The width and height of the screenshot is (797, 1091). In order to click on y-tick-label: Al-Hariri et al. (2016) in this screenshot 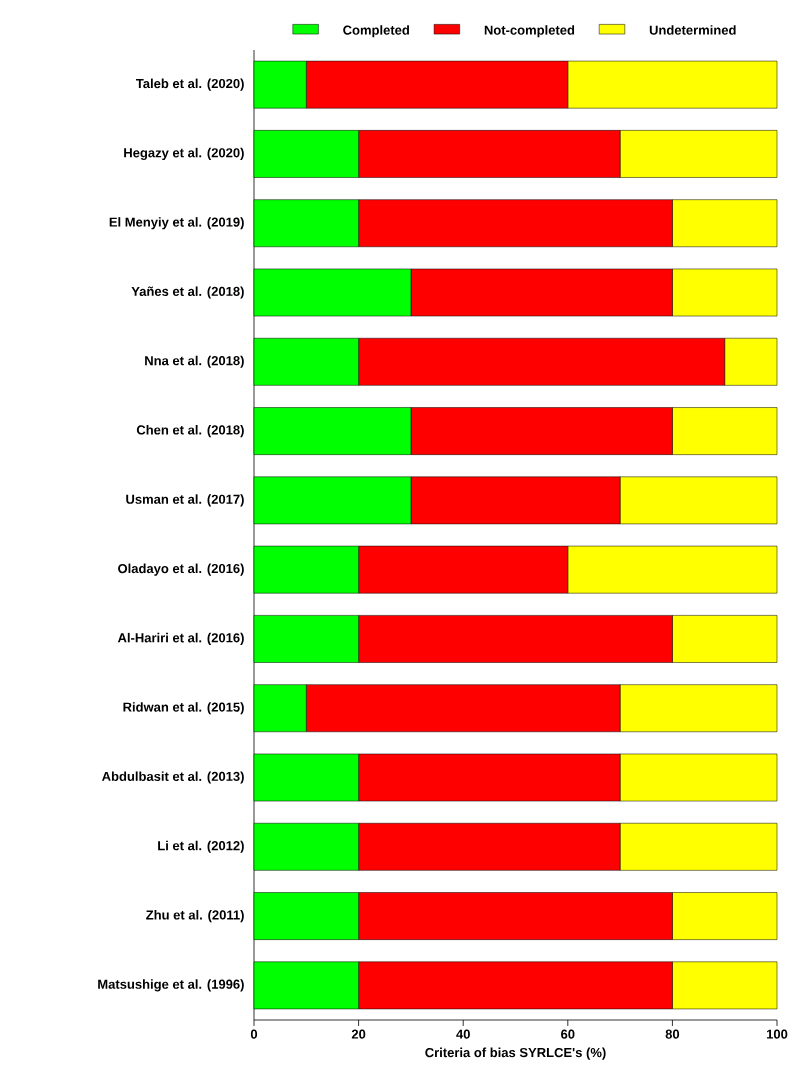, I will do `click(180, 638)`.